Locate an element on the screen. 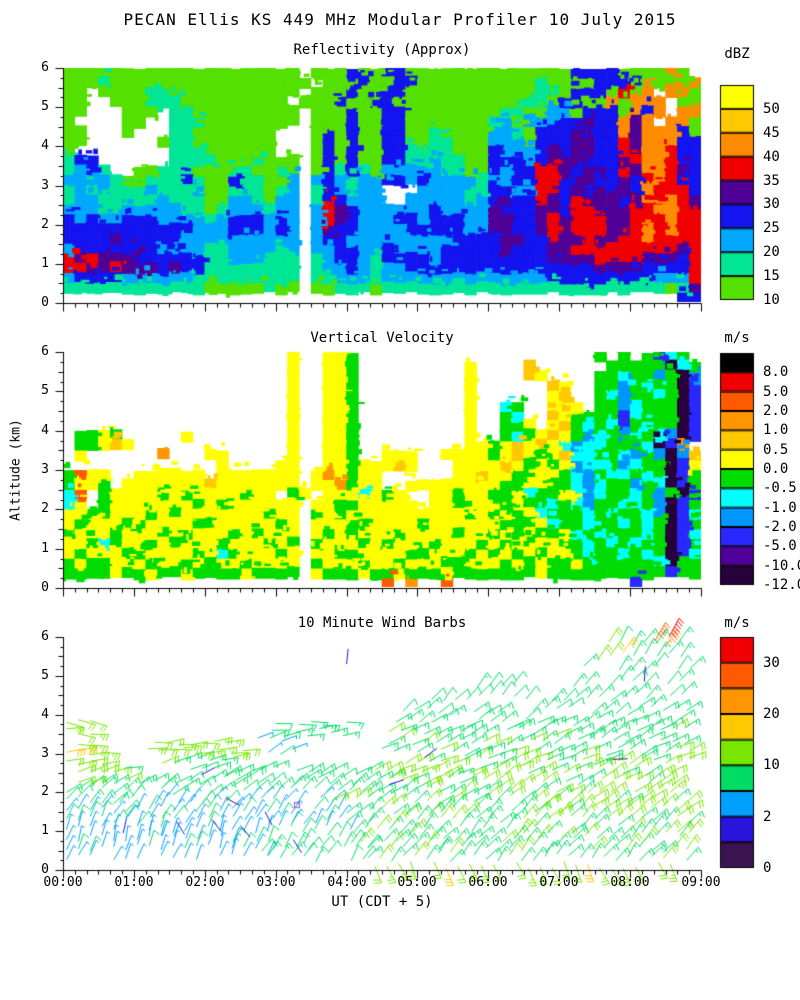  colorbar-tick-label: -0.5 is located at coordinates (780, 488).